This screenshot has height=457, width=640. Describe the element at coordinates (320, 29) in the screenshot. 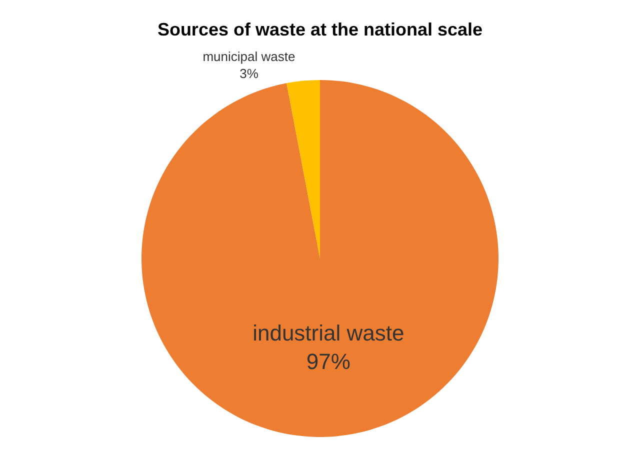

I see `chart-title: Sources of waste at the national scale` at that location.